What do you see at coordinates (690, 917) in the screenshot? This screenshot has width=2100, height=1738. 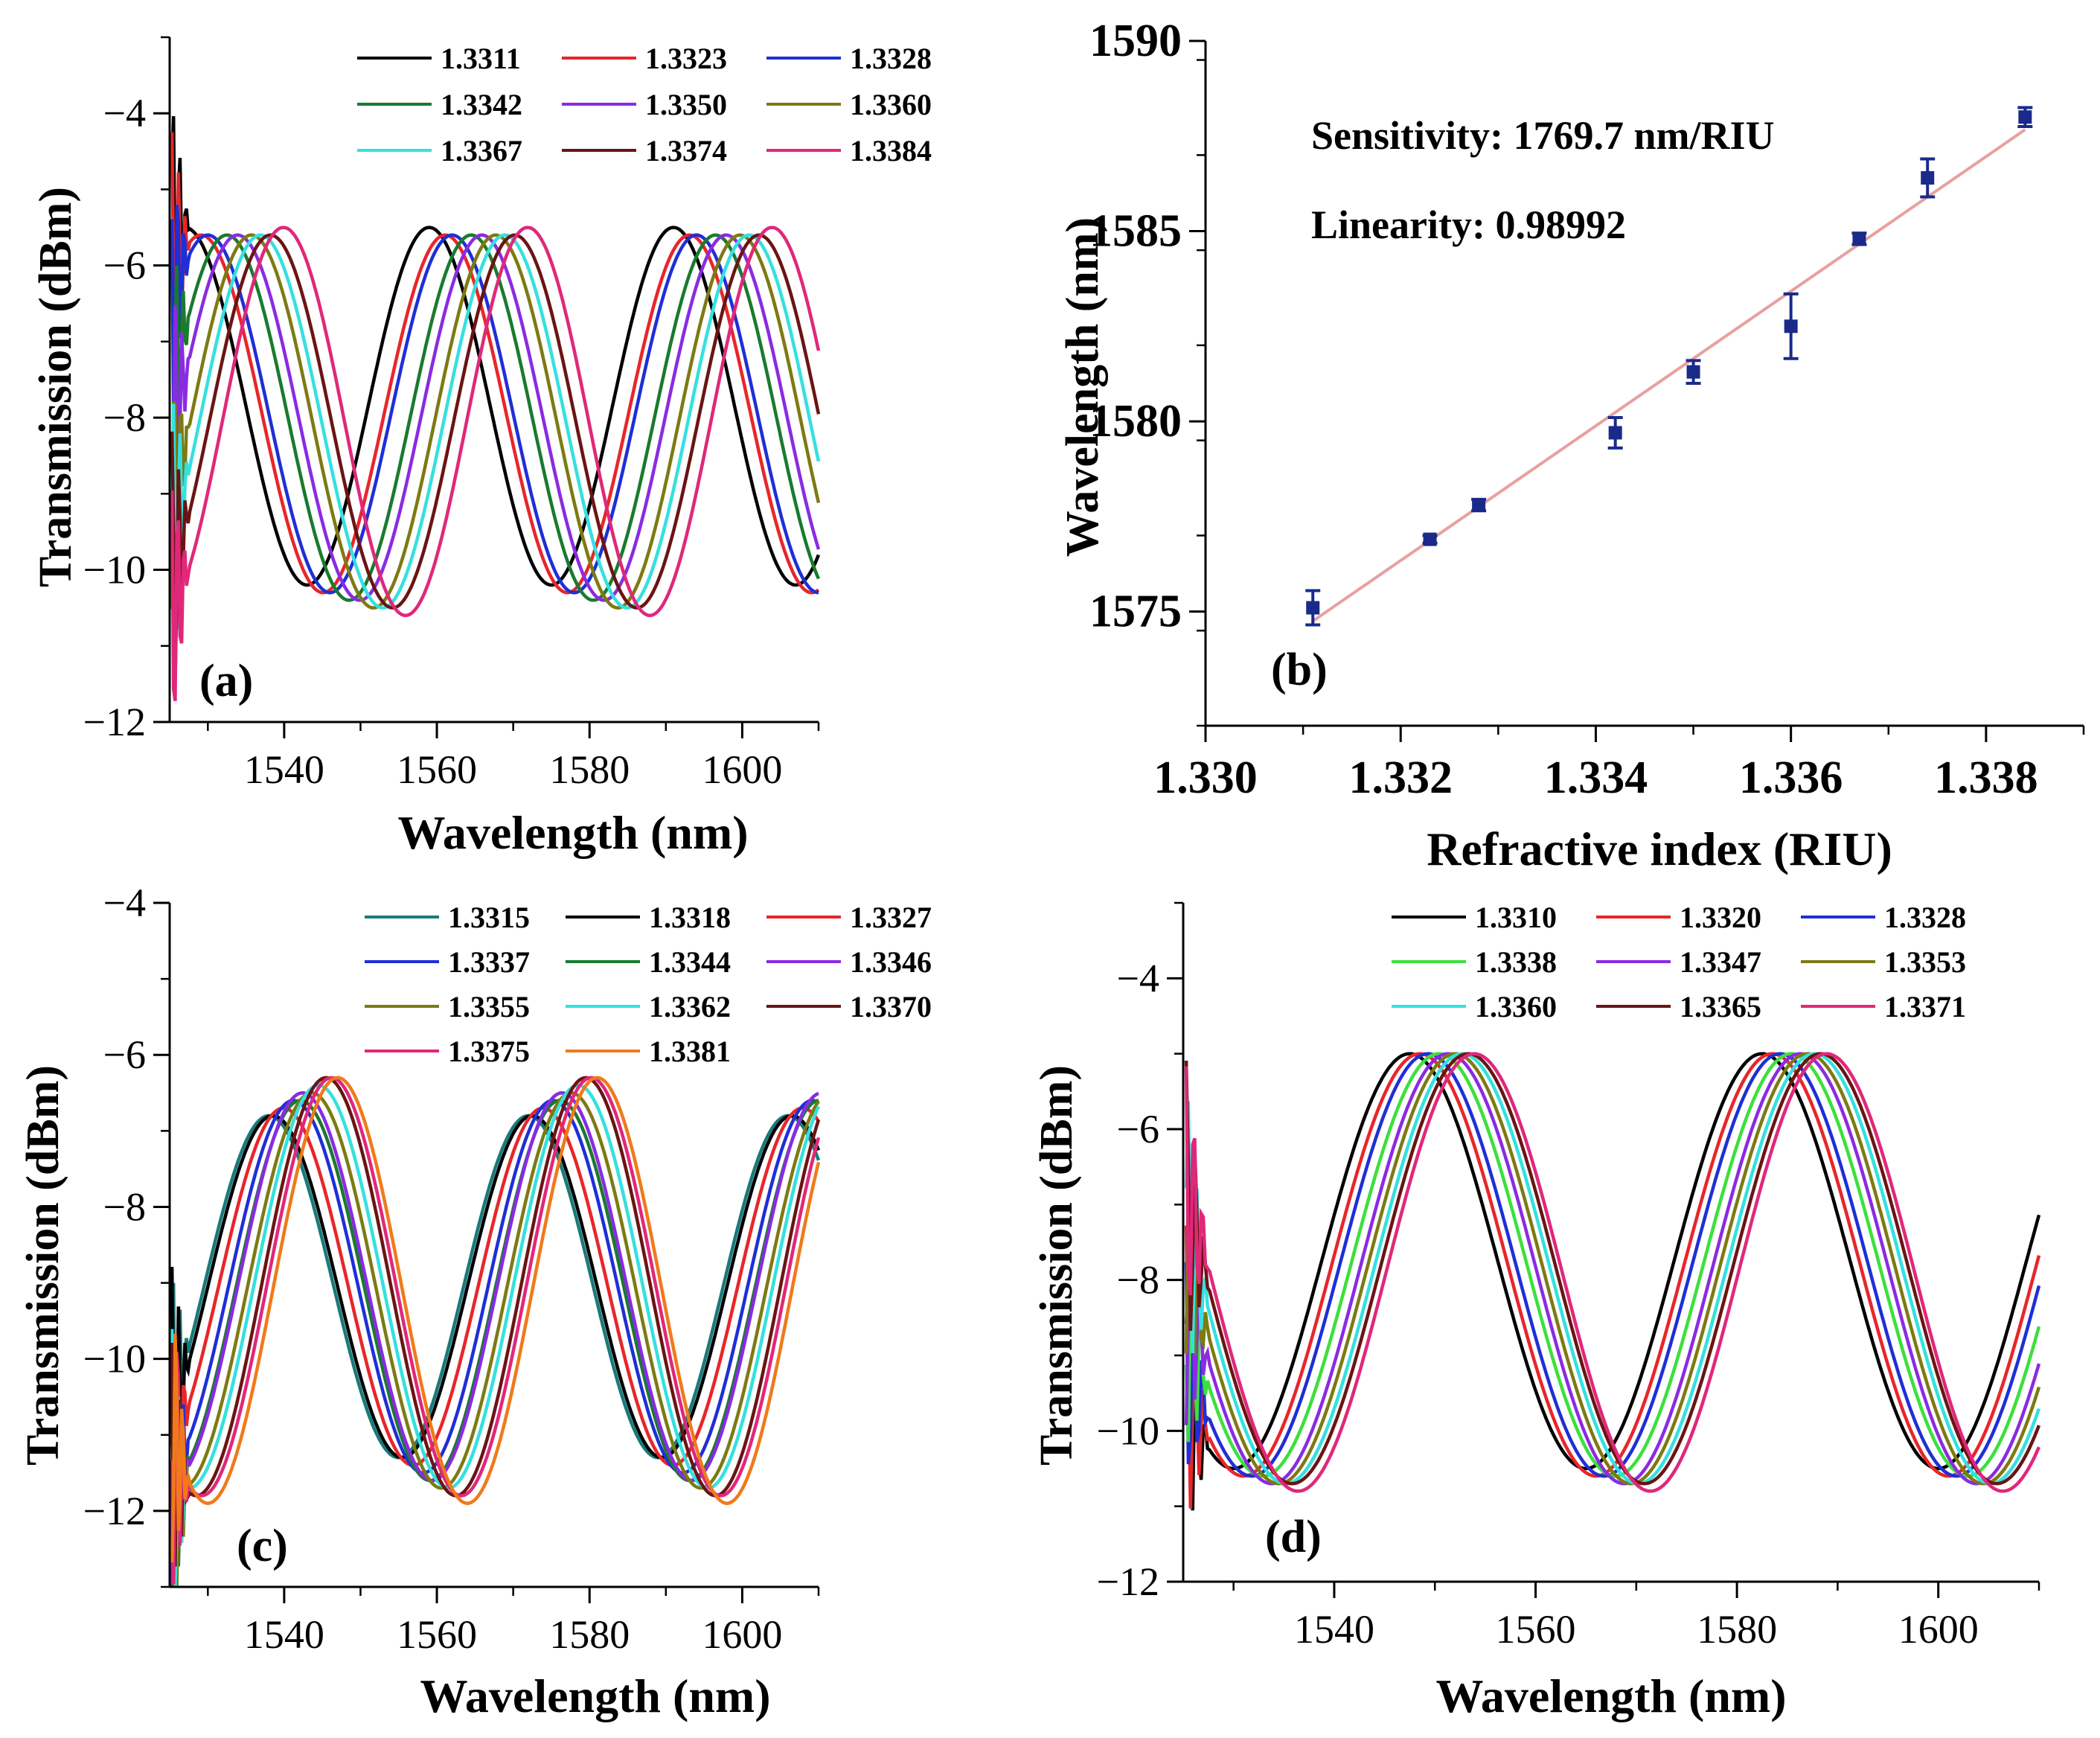 I see `legend-label-1.3318: 1.3318` at bounding box center [690, 917].